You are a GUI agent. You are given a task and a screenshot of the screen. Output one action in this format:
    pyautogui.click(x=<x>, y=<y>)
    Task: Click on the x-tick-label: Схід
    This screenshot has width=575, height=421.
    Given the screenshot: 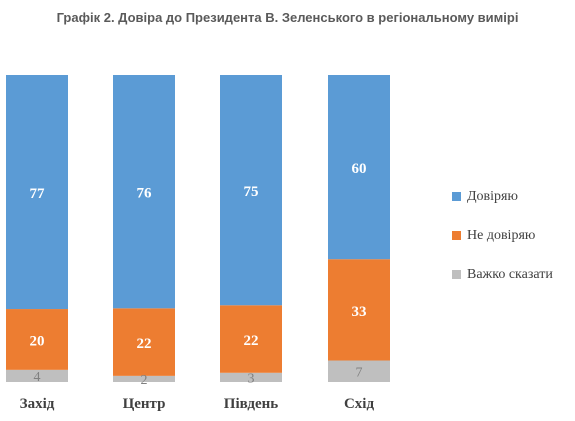 What is the action you would take?
    pyautogui.click(x=359, y=404)
    